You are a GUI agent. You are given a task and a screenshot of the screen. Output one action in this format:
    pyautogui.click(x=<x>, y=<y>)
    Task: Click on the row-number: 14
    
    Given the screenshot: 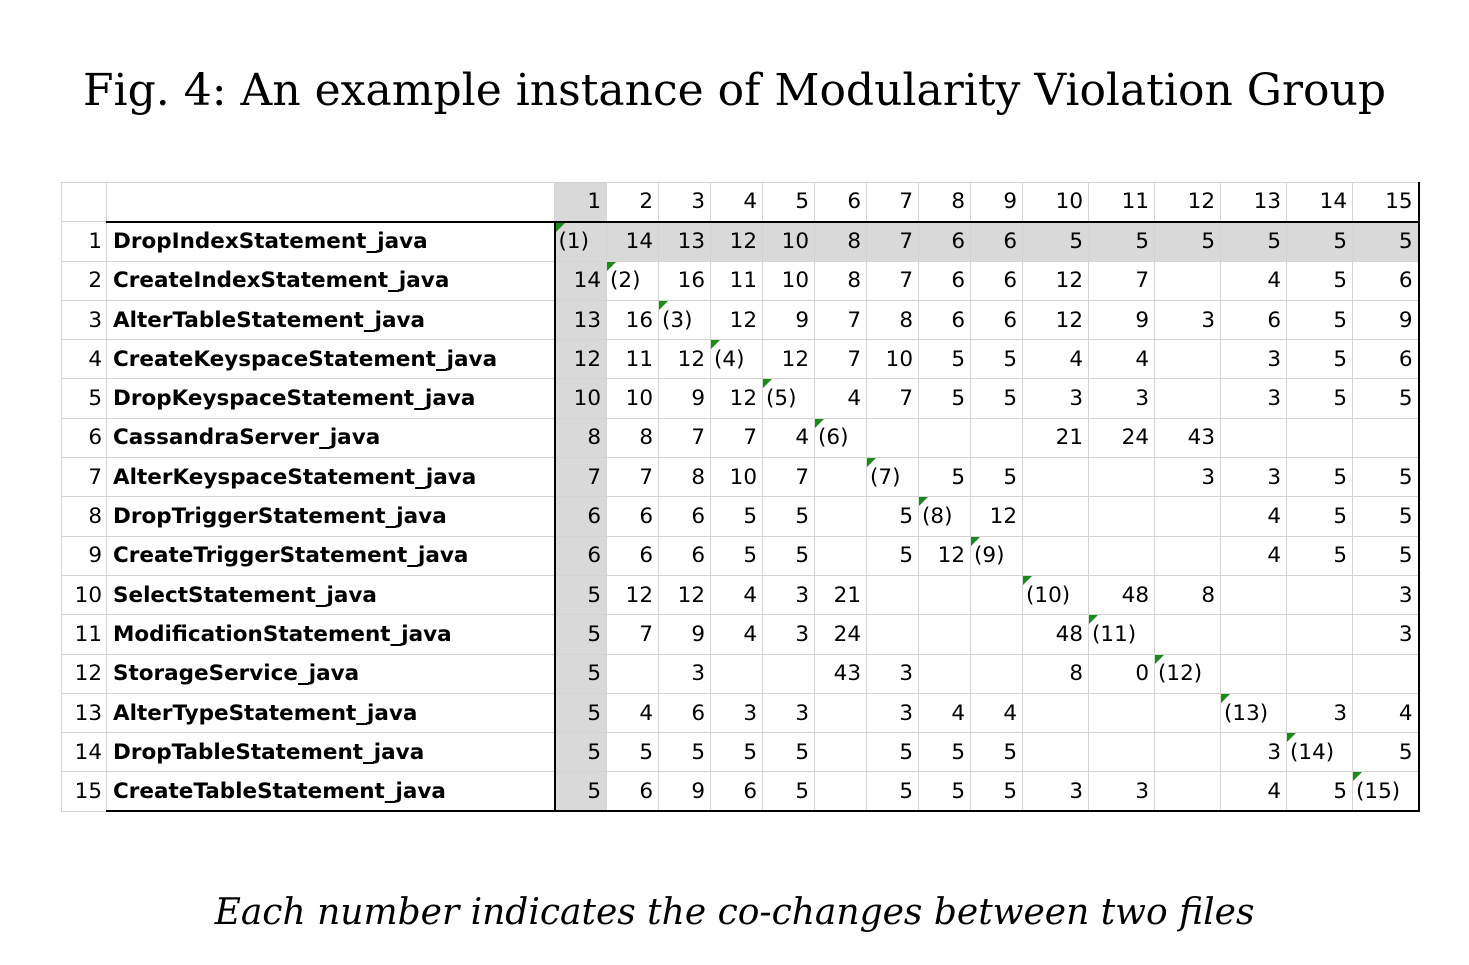 What is the action you would take?
    pyautogui.click(x=84, y=752)
    